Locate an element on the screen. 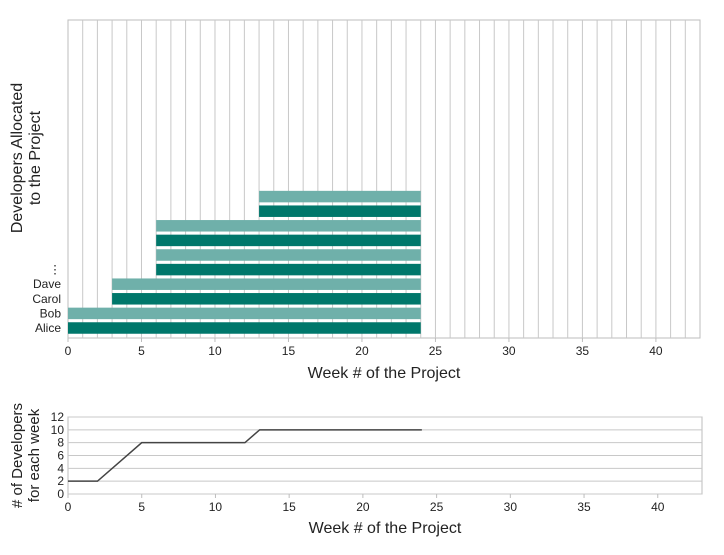  row-label: Carol is located at coordinates (46, 299).